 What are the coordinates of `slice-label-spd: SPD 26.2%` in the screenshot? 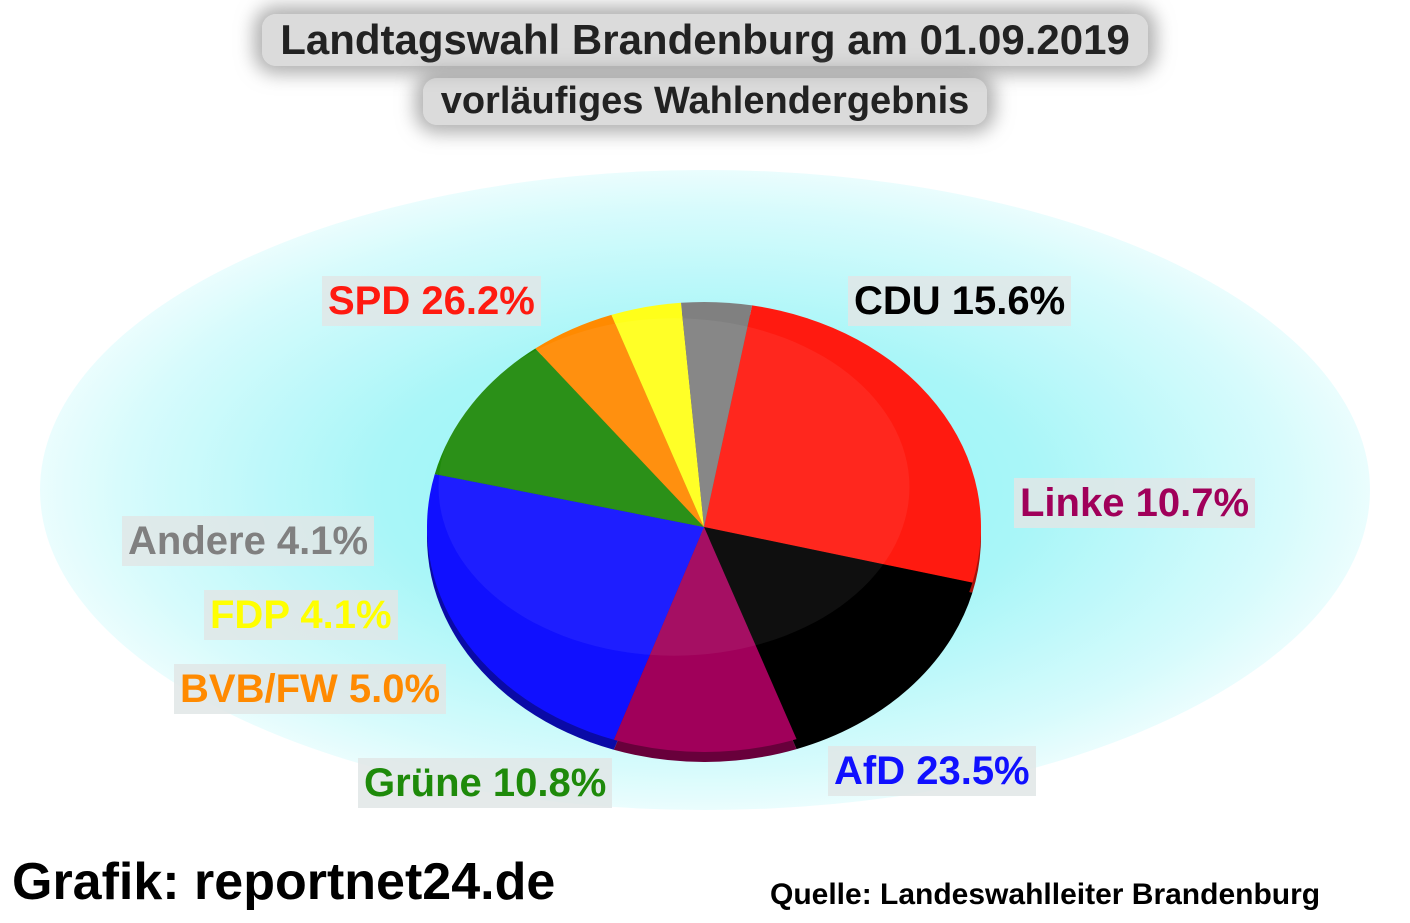 It's located at (431, 301).